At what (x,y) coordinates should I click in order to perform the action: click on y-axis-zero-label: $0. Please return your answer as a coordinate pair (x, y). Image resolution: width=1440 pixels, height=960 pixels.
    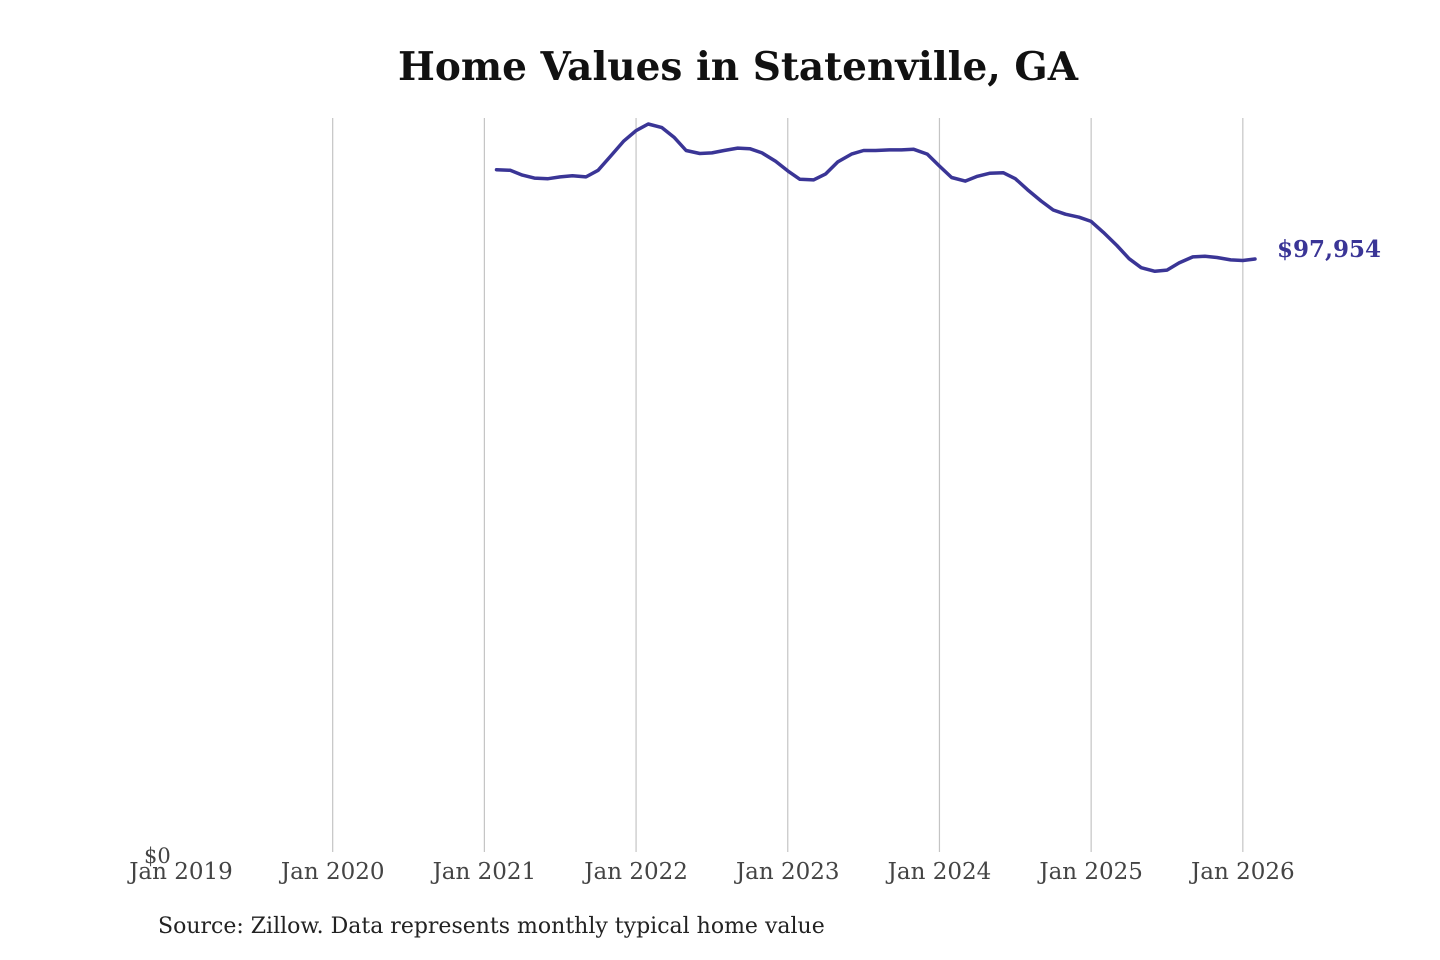
    Looking at the image, I should click on (157, 856).